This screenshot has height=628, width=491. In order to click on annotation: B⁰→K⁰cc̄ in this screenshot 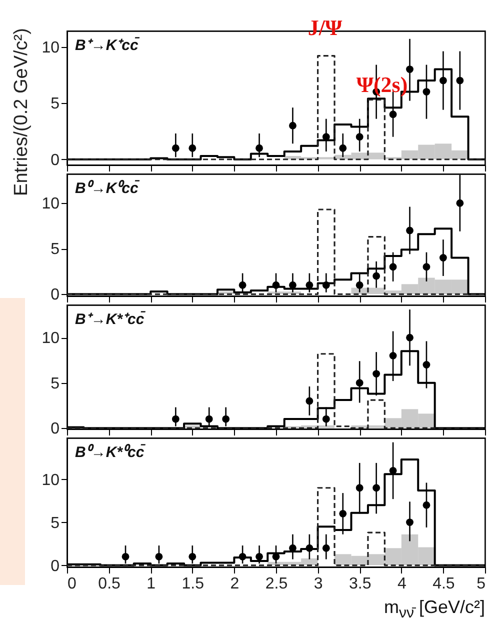, I will do `click(107, 188)`.